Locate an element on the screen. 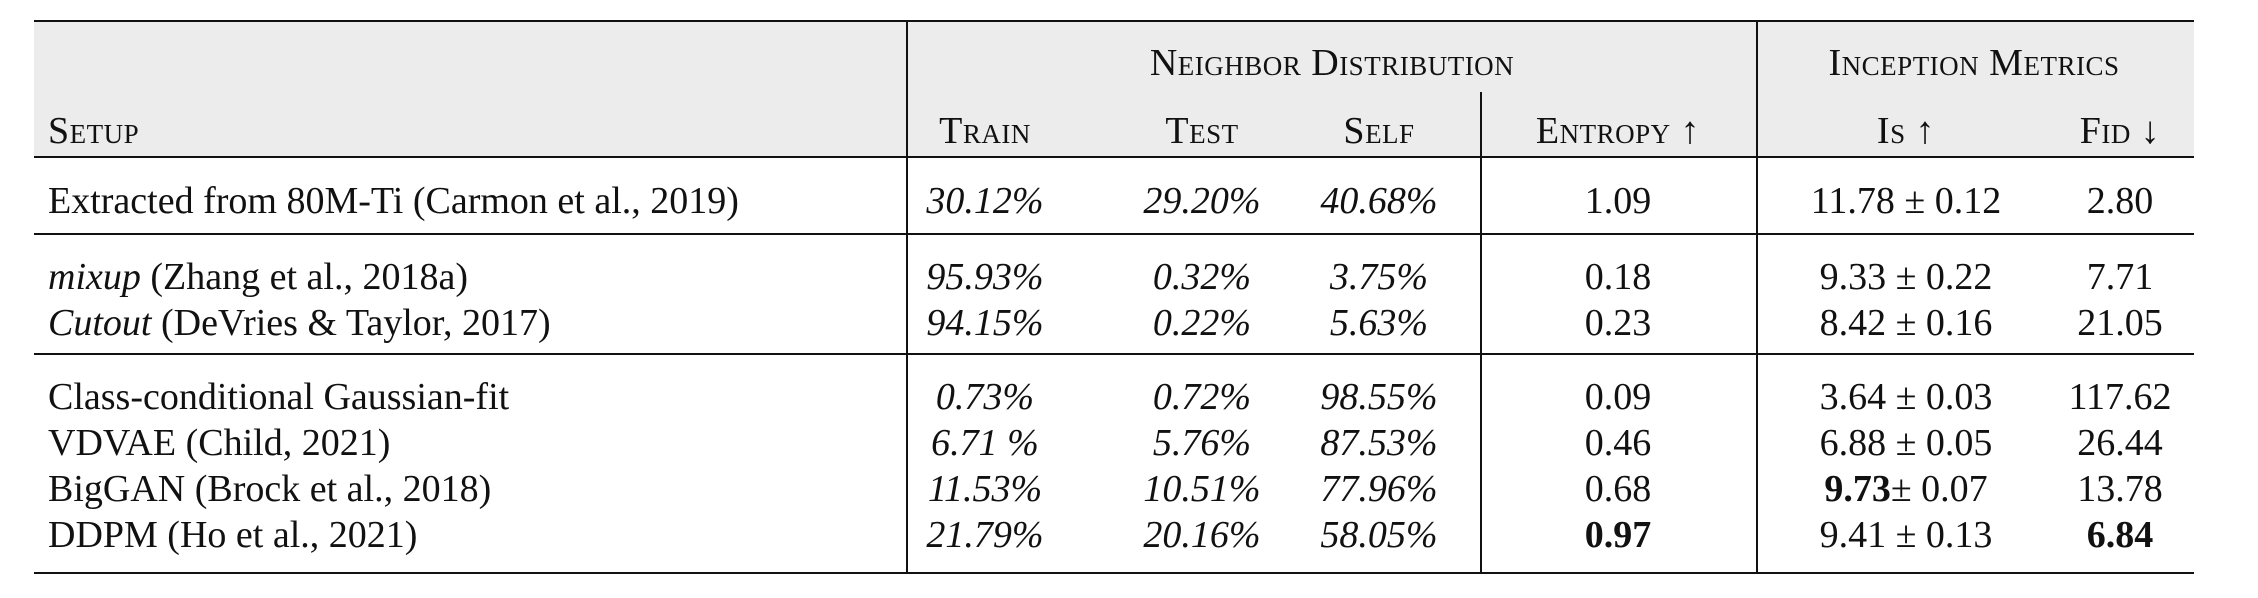 The width and height of the screenshot is (2258, 598). is-cell: 3.64 ± 0.03 is located at coordinates (1906, 397).